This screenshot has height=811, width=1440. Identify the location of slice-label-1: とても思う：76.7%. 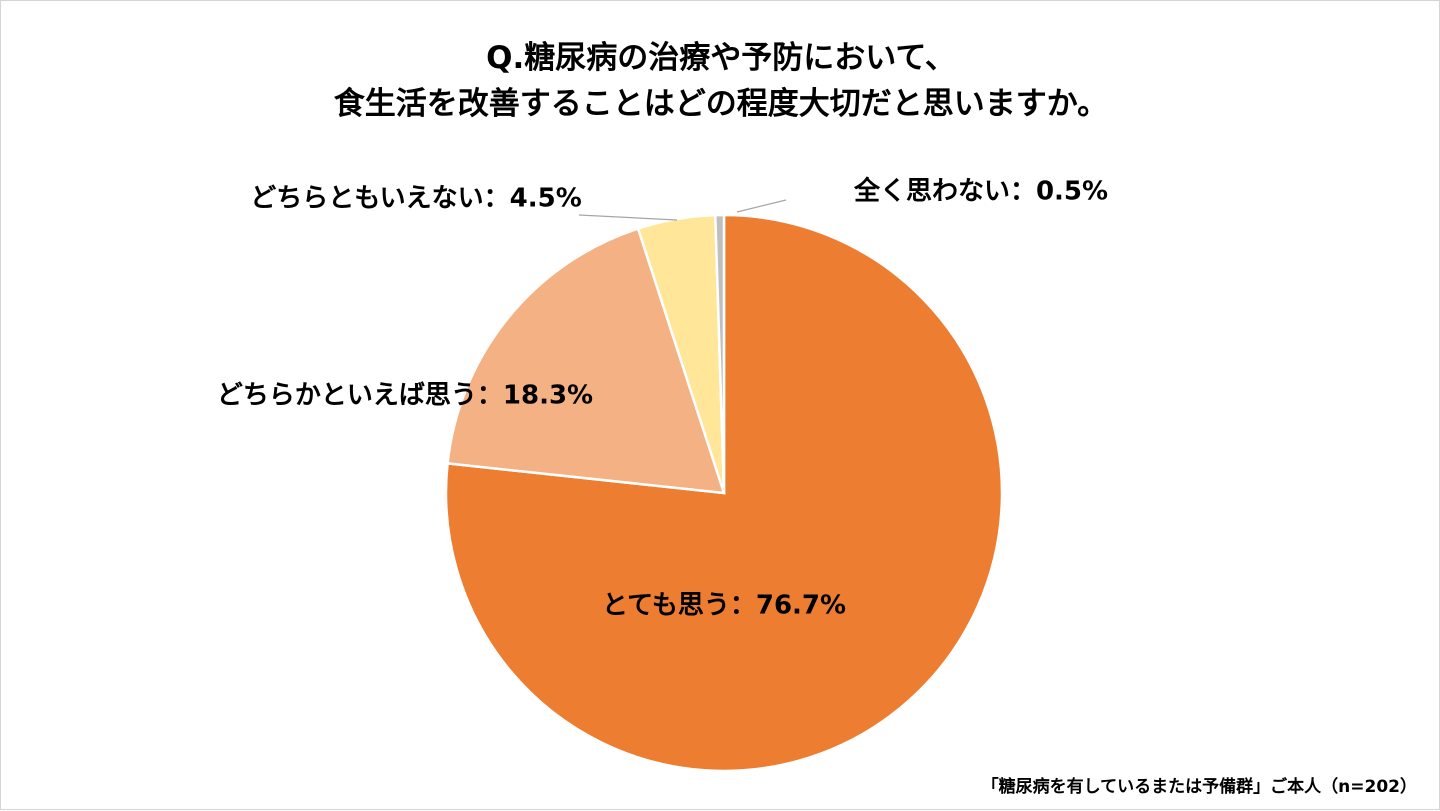
(724, 606).